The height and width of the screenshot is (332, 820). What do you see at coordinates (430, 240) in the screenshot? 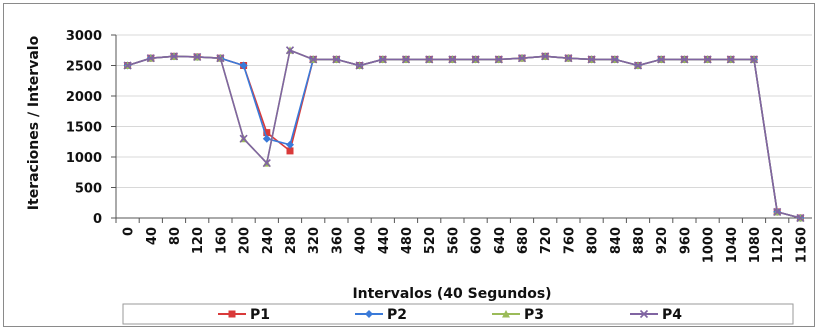
I see `x-tick-label: 520` at bounding box center [430, 240].